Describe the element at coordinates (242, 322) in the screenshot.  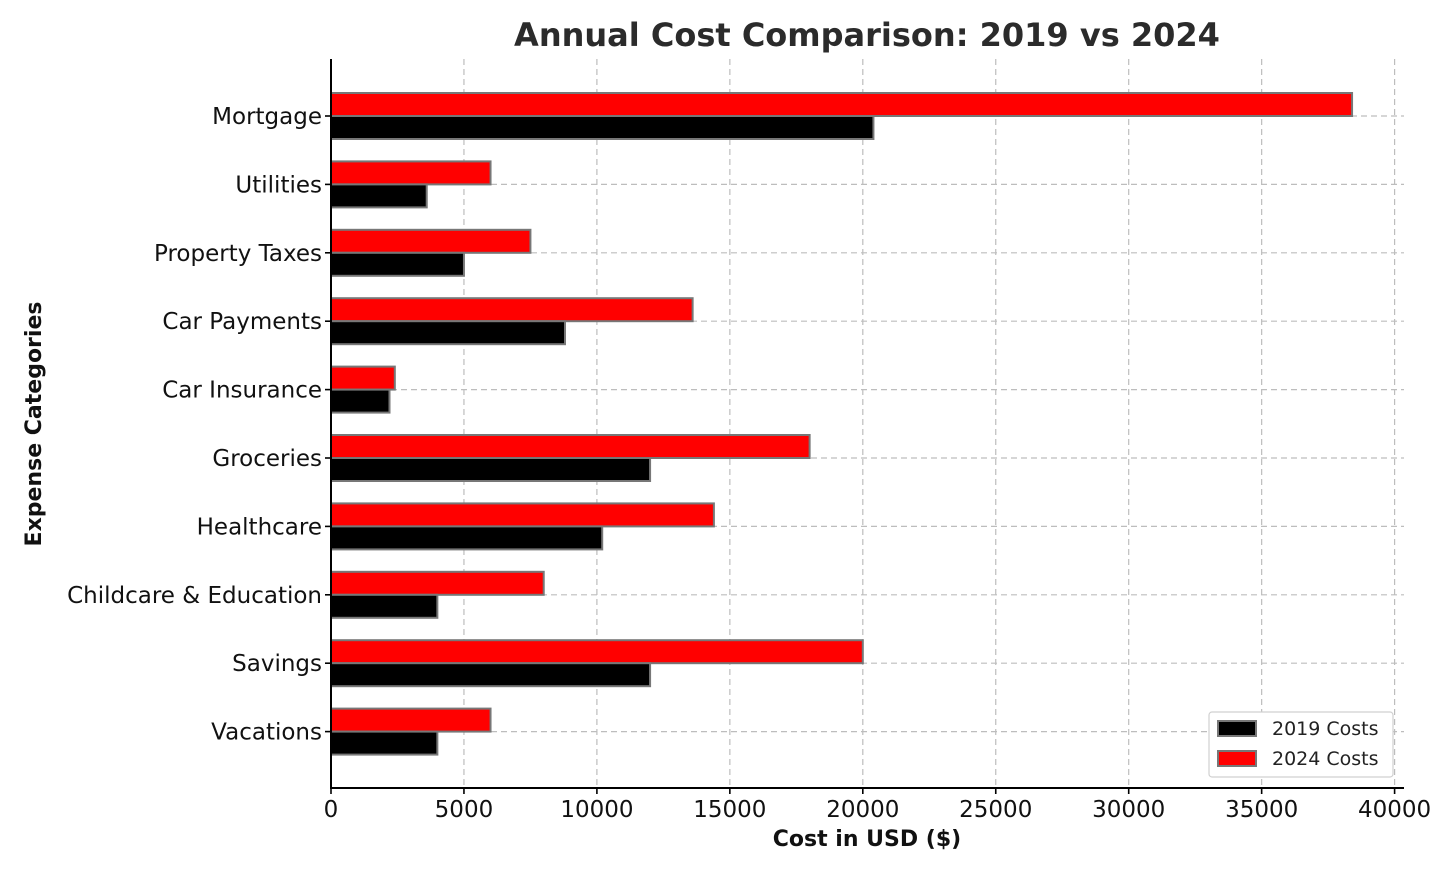
I see `y-tick-label: Car Payments` at that location.